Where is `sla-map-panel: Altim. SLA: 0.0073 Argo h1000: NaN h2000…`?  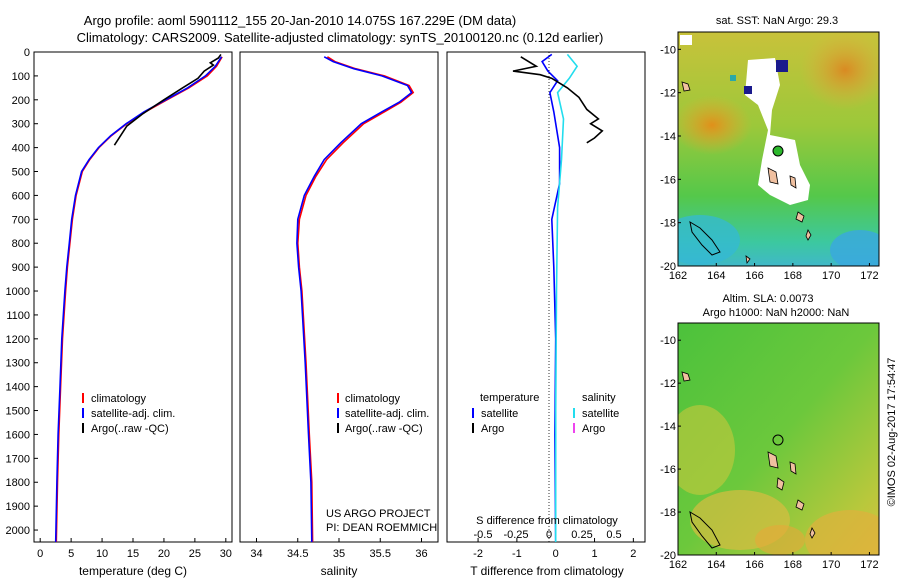 sla-map-panel: Altim. SLA: 0.0073 Argo h1000: NaN h2000… is located at coordinates (770, 432).